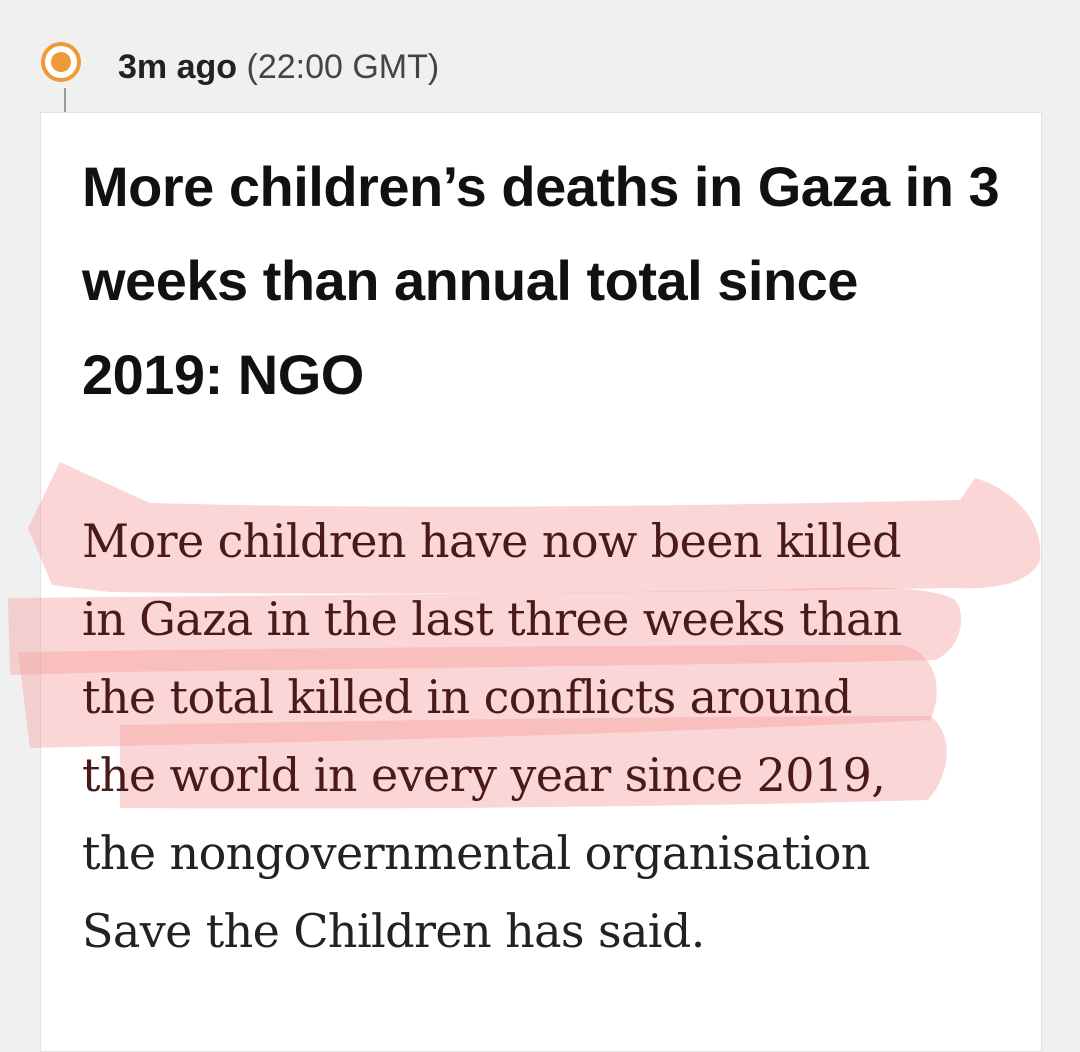 The width and height of the screenshot is (1080, 1052). I want to click on entry-timestamp: 3m ago (22:00 GMT), so click(278, 67).